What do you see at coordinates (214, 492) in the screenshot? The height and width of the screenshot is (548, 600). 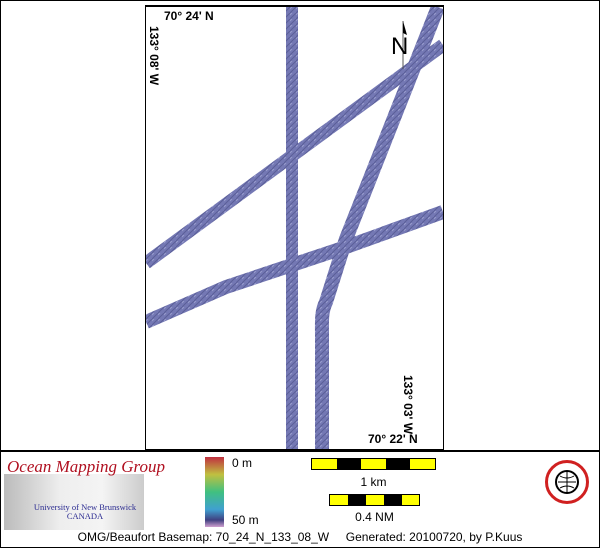 I see `depth-colorbar` at bounding box center [214, 492].